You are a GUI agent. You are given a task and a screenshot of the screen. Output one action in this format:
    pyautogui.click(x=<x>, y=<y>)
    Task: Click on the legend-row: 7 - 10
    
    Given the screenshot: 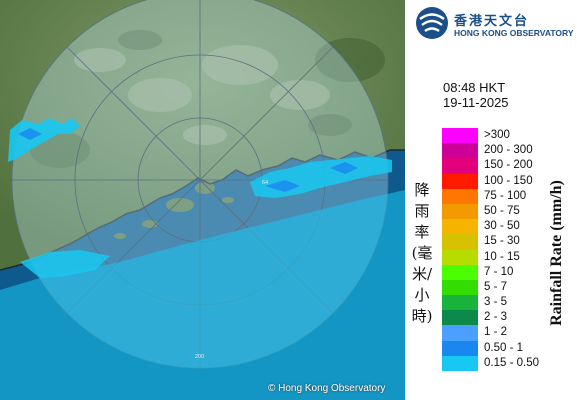 What is the action you would take?
    pyautogui.click(x=504, y=272)
    